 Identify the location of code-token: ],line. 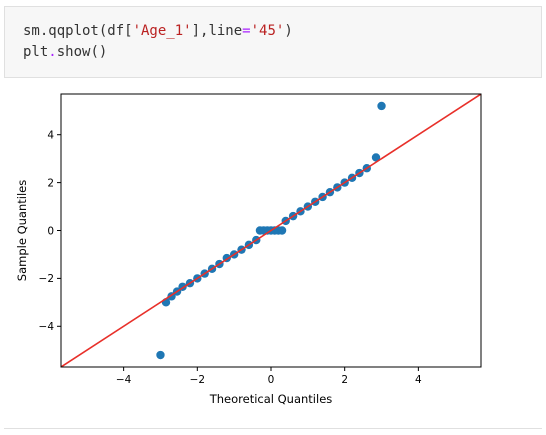
(217, 31).